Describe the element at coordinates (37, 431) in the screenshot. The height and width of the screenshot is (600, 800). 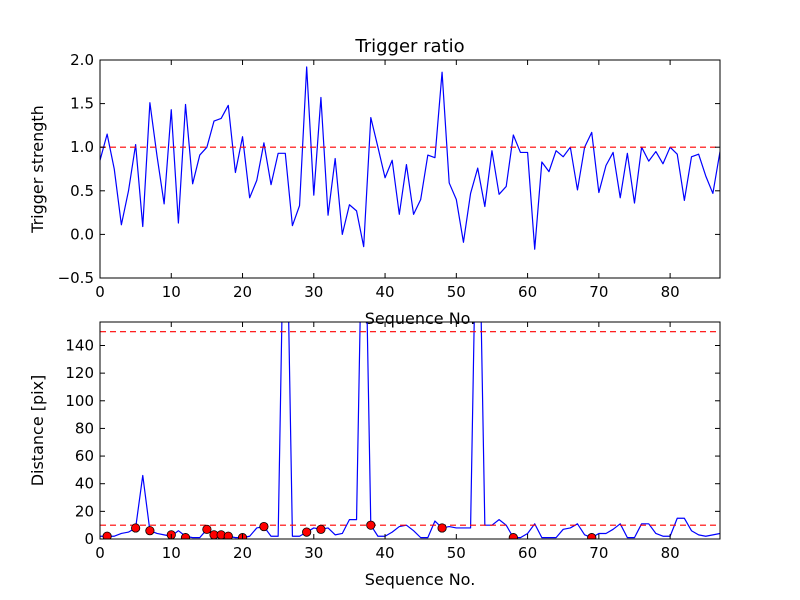
I see `y-axis-label: Distance [pix]` at that location.